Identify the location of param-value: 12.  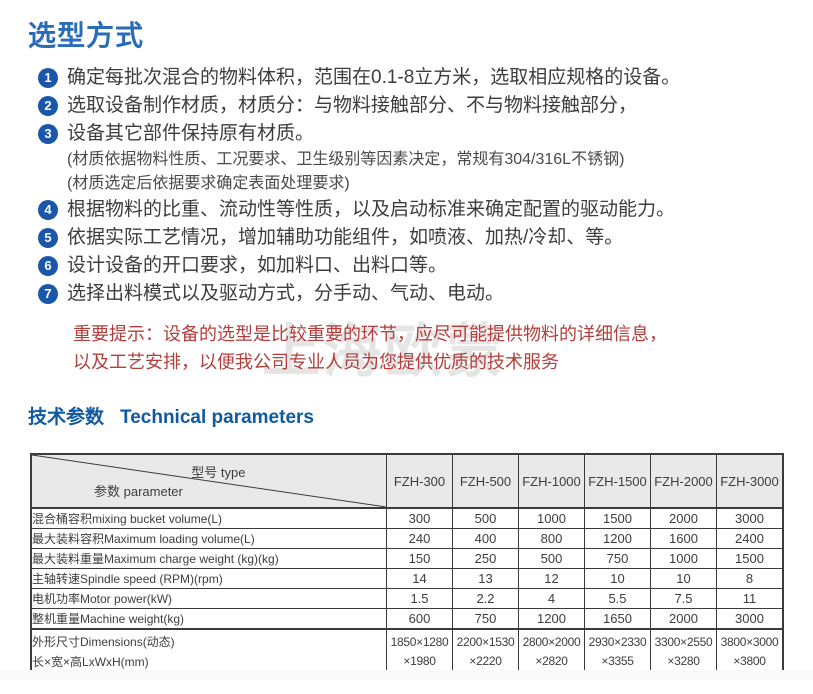
(551, 578).